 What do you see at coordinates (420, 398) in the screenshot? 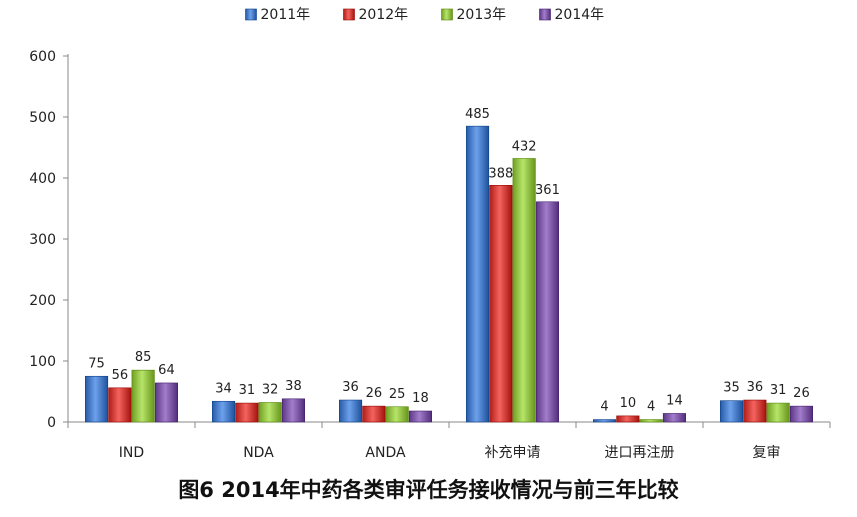
I see `data-label: 18` at bounding box center [420, 398].